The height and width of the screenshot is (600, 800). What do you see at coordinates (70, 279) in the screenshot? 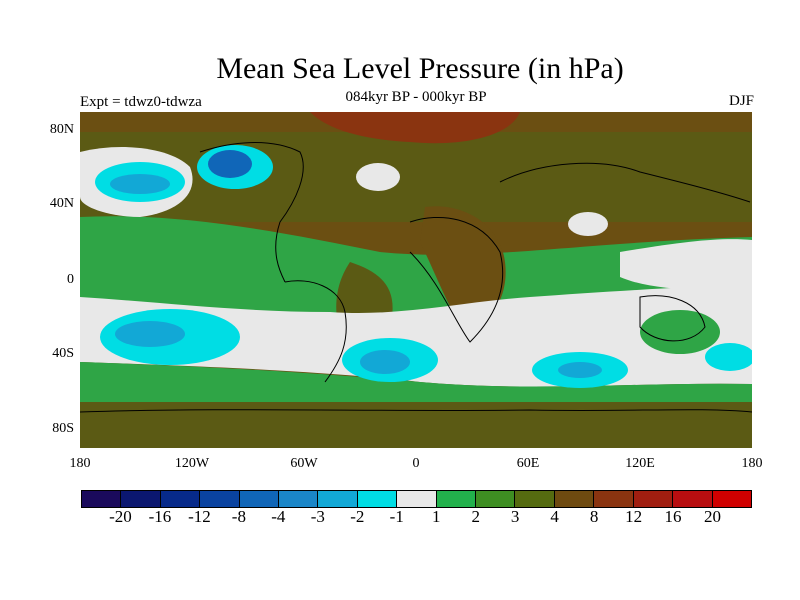
I see `lat-label: 0` at bounding box center [70, 279].